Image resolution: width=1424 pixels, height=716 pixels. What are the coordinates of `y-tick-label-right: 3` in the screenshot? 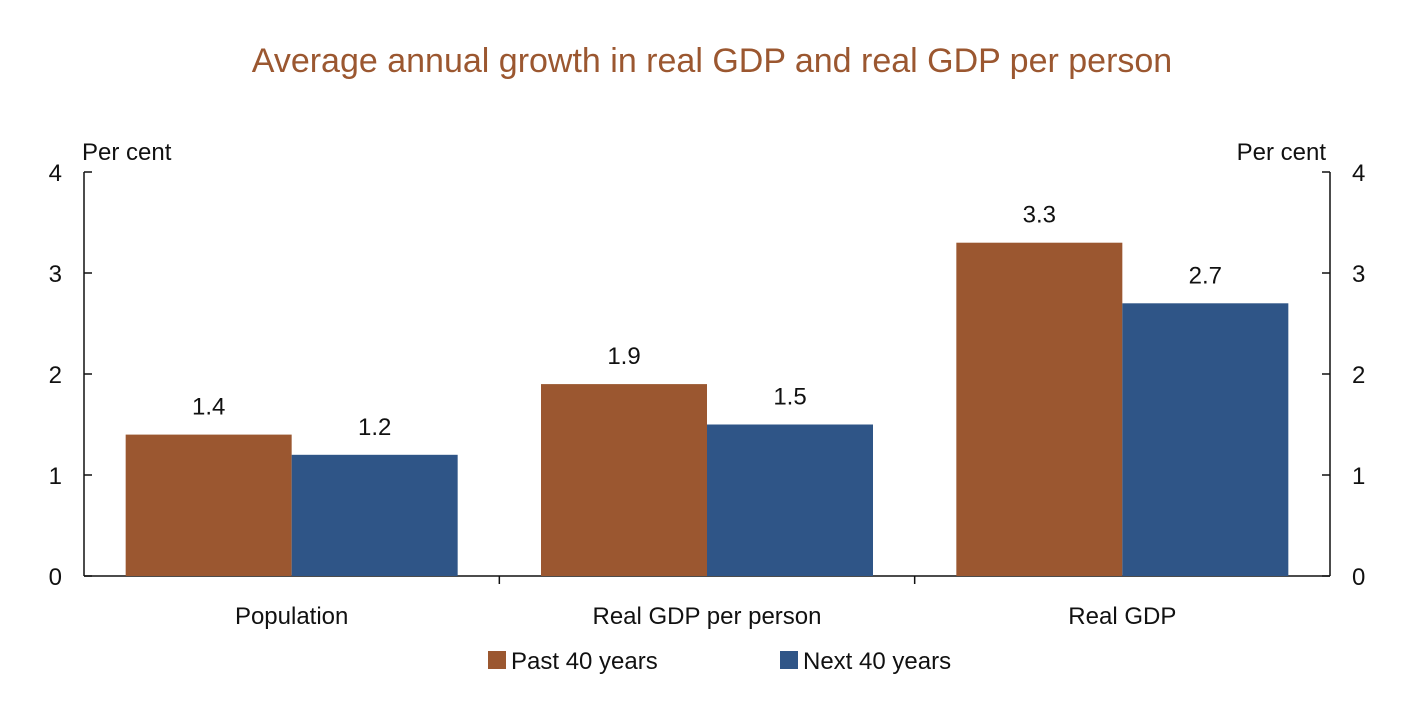 It's located at (1358, 274).